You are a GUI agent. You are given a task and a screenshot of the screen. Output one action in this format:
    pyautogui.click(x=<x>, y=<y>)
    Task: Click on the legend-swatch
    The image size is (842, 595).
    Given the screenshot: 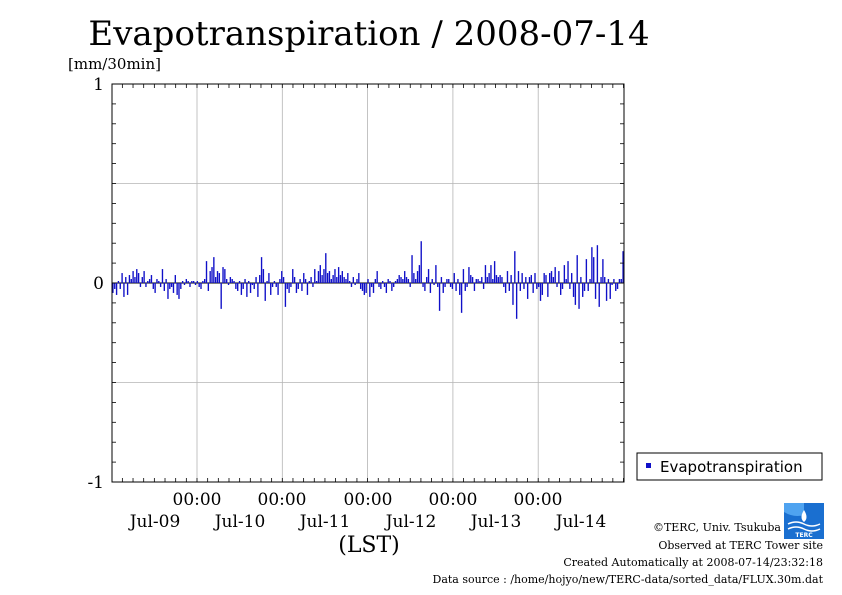 What is the action you would take?
    pyautogui.click(x=648, y=465)
    